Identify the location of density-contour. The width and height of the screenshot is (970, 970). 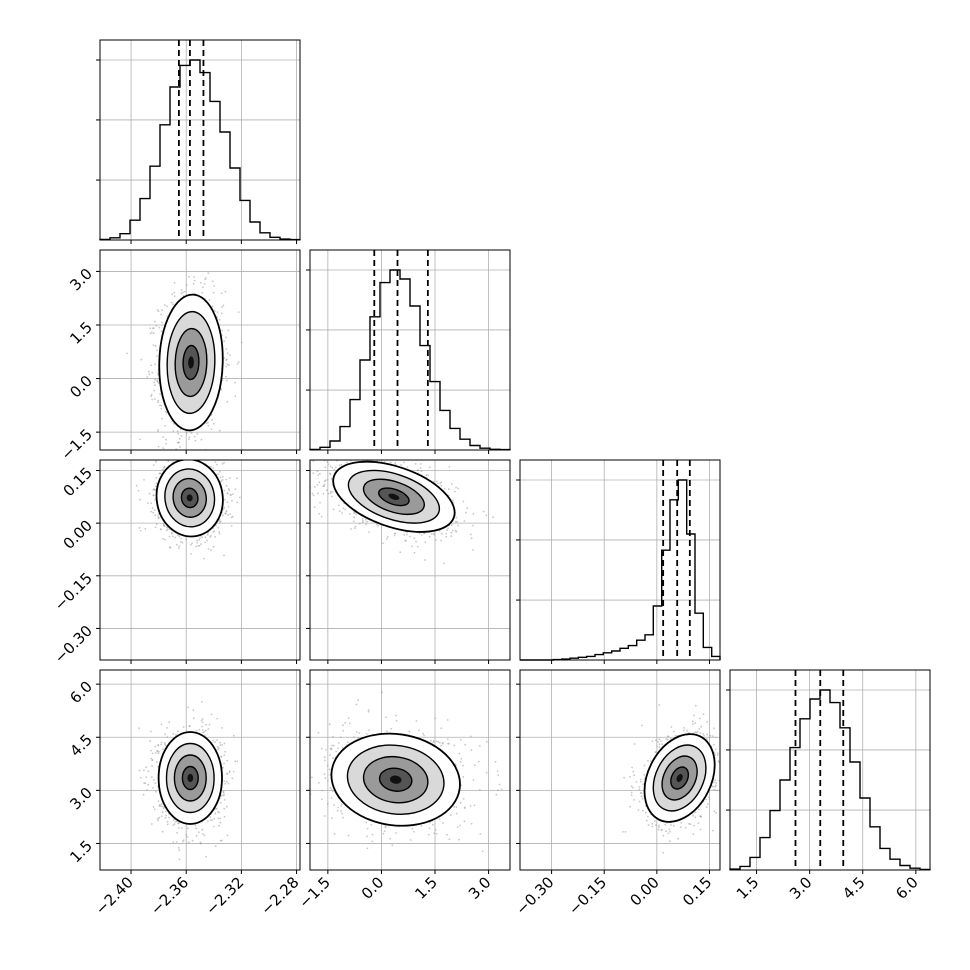
(189, 498).